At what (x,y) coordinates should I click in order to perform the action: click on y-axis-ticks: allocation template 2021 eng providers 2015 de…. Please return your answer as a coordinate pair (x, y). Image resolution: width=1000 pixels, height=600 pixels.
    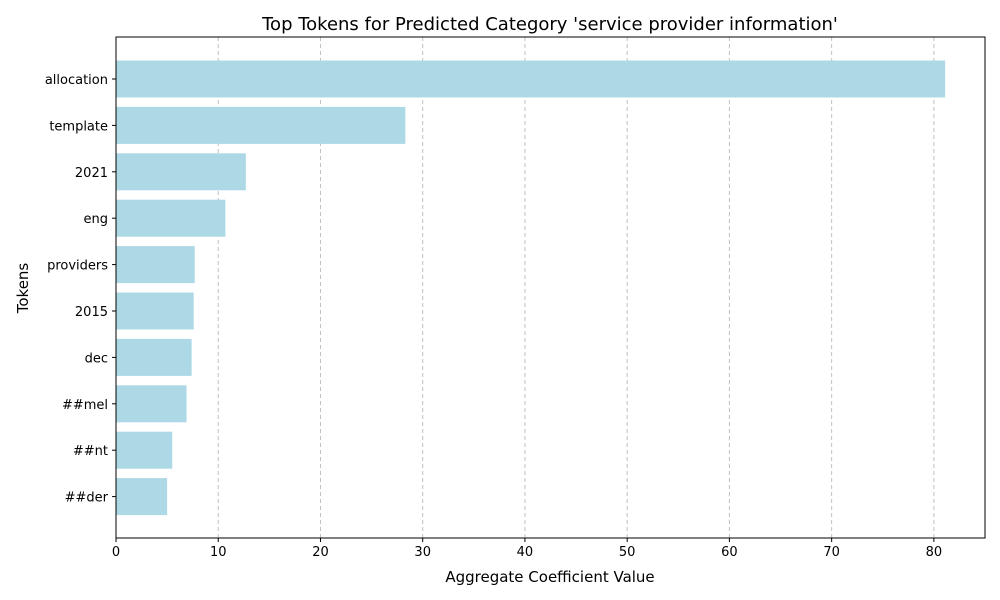
    Looking at the image, I should click on (80, 289).